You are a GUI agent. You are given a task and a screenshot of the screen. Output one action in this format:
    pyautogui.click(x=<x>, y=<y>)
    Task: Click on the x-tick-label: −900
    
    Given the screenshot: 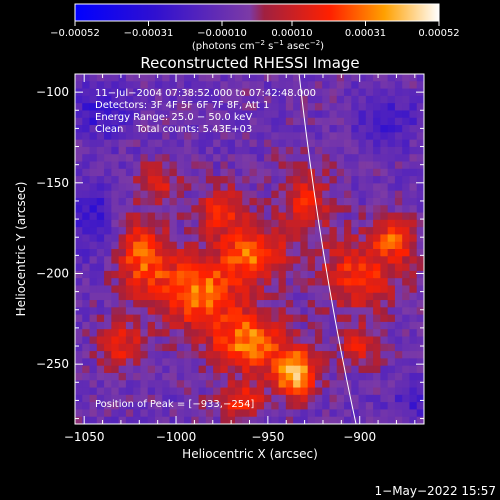 What is the action you would take?
    pyautogui.click(x=359, y=437)
    